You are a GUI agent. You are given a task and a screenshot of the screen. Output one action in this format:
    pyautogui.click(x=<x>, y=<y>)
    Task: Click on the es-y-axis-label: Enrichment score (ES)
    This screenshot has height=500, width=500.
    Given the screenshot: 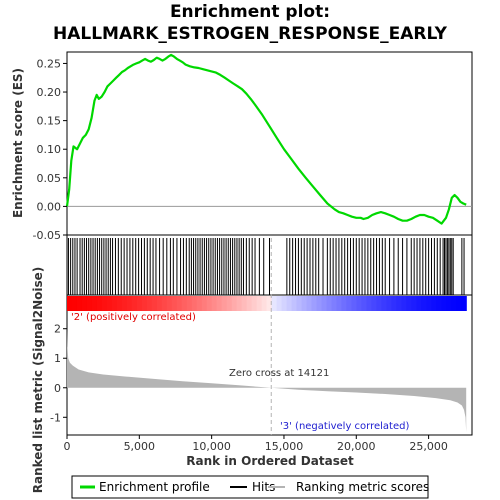 What is the action you would take?
    pyautogui.click(x=18, y=143)
    